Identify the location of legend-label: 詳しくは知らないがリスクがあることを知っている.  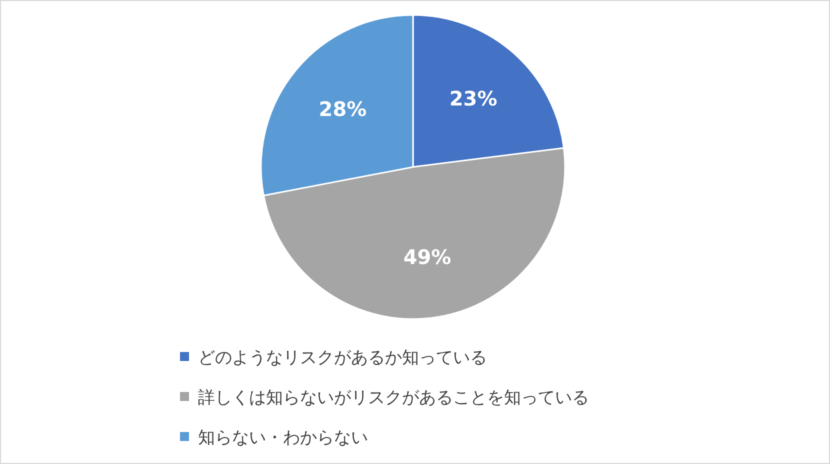
(393, 398).